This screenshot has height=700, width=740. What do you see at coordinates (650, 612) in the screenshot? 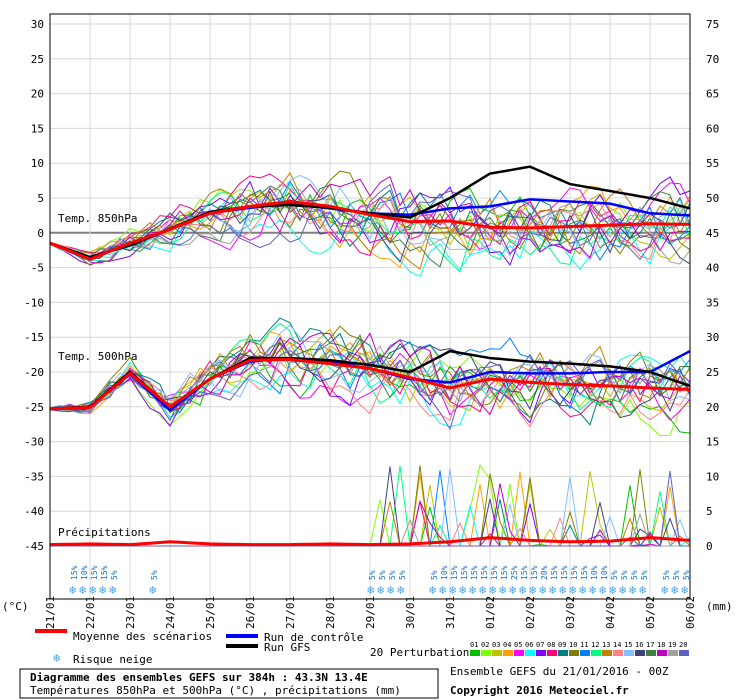
I see `x-tick-label: 05/02` at bounding box center [650, 612].